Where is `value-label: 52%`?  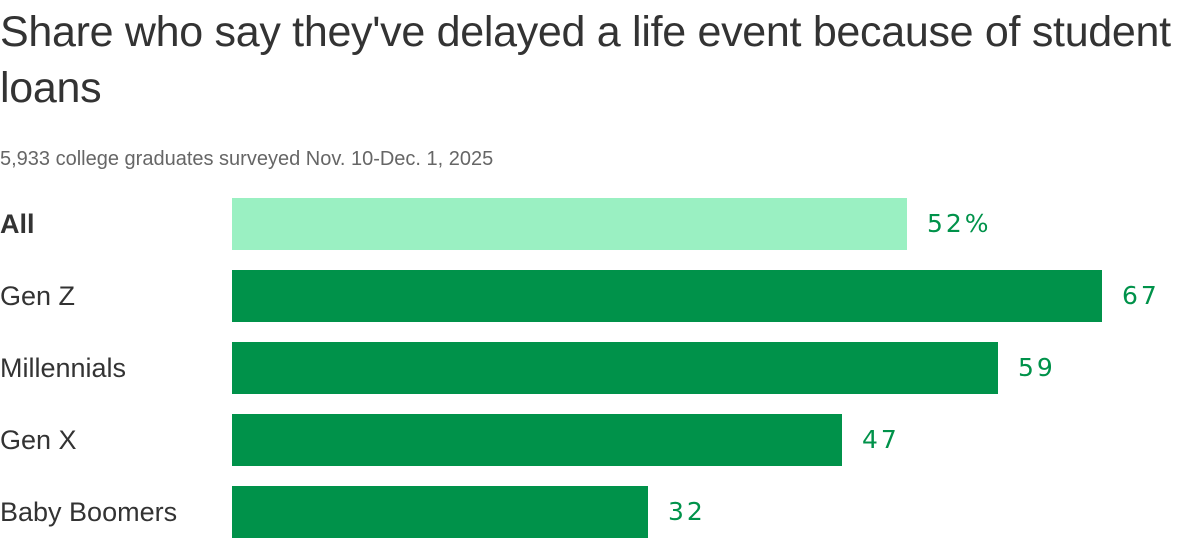 value-label: 52% is located at coordinates (959, 223).